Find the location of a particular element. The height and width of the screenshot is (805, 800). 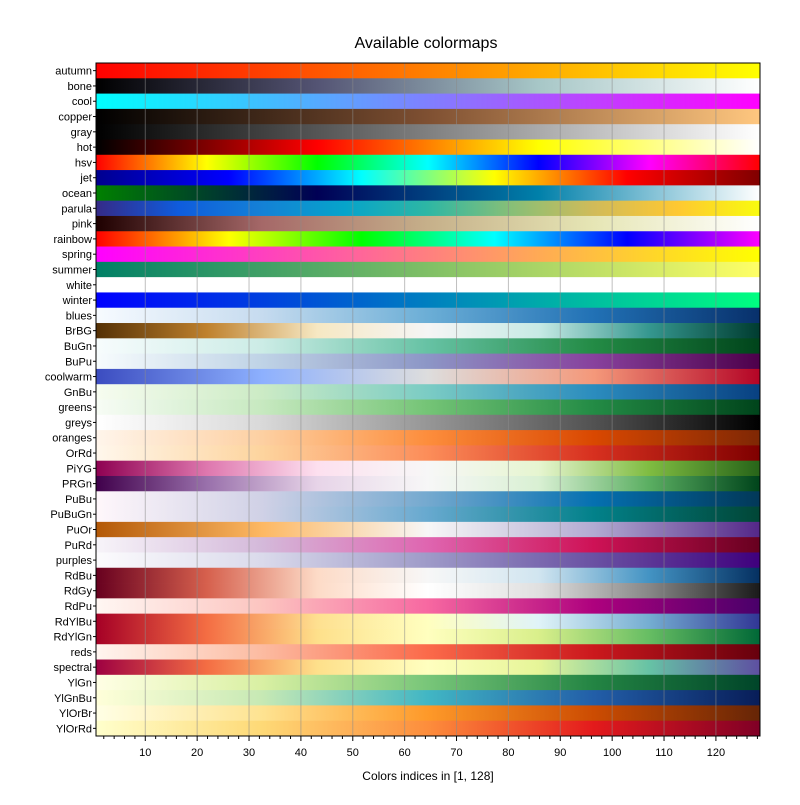

chart-title: Available colormaps is located at coordinates (426, 43).